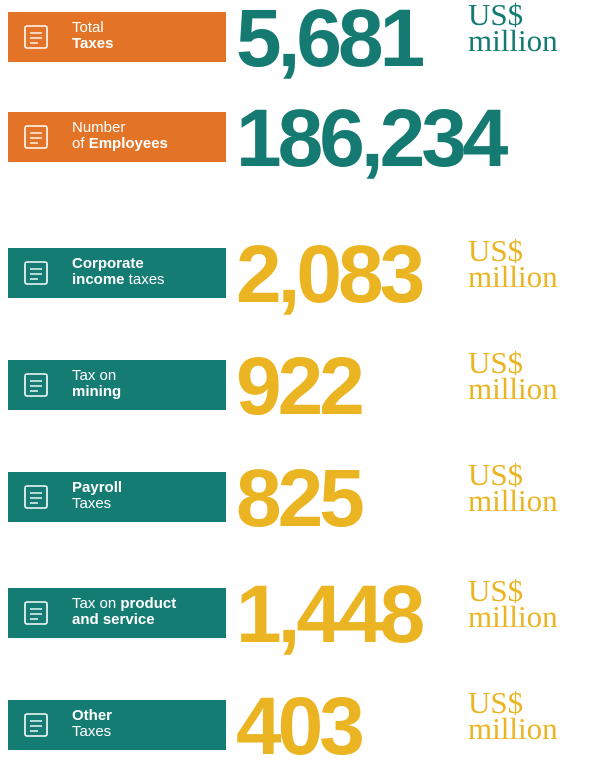  I want to click on label-part: Corporate, so click(108, 263).